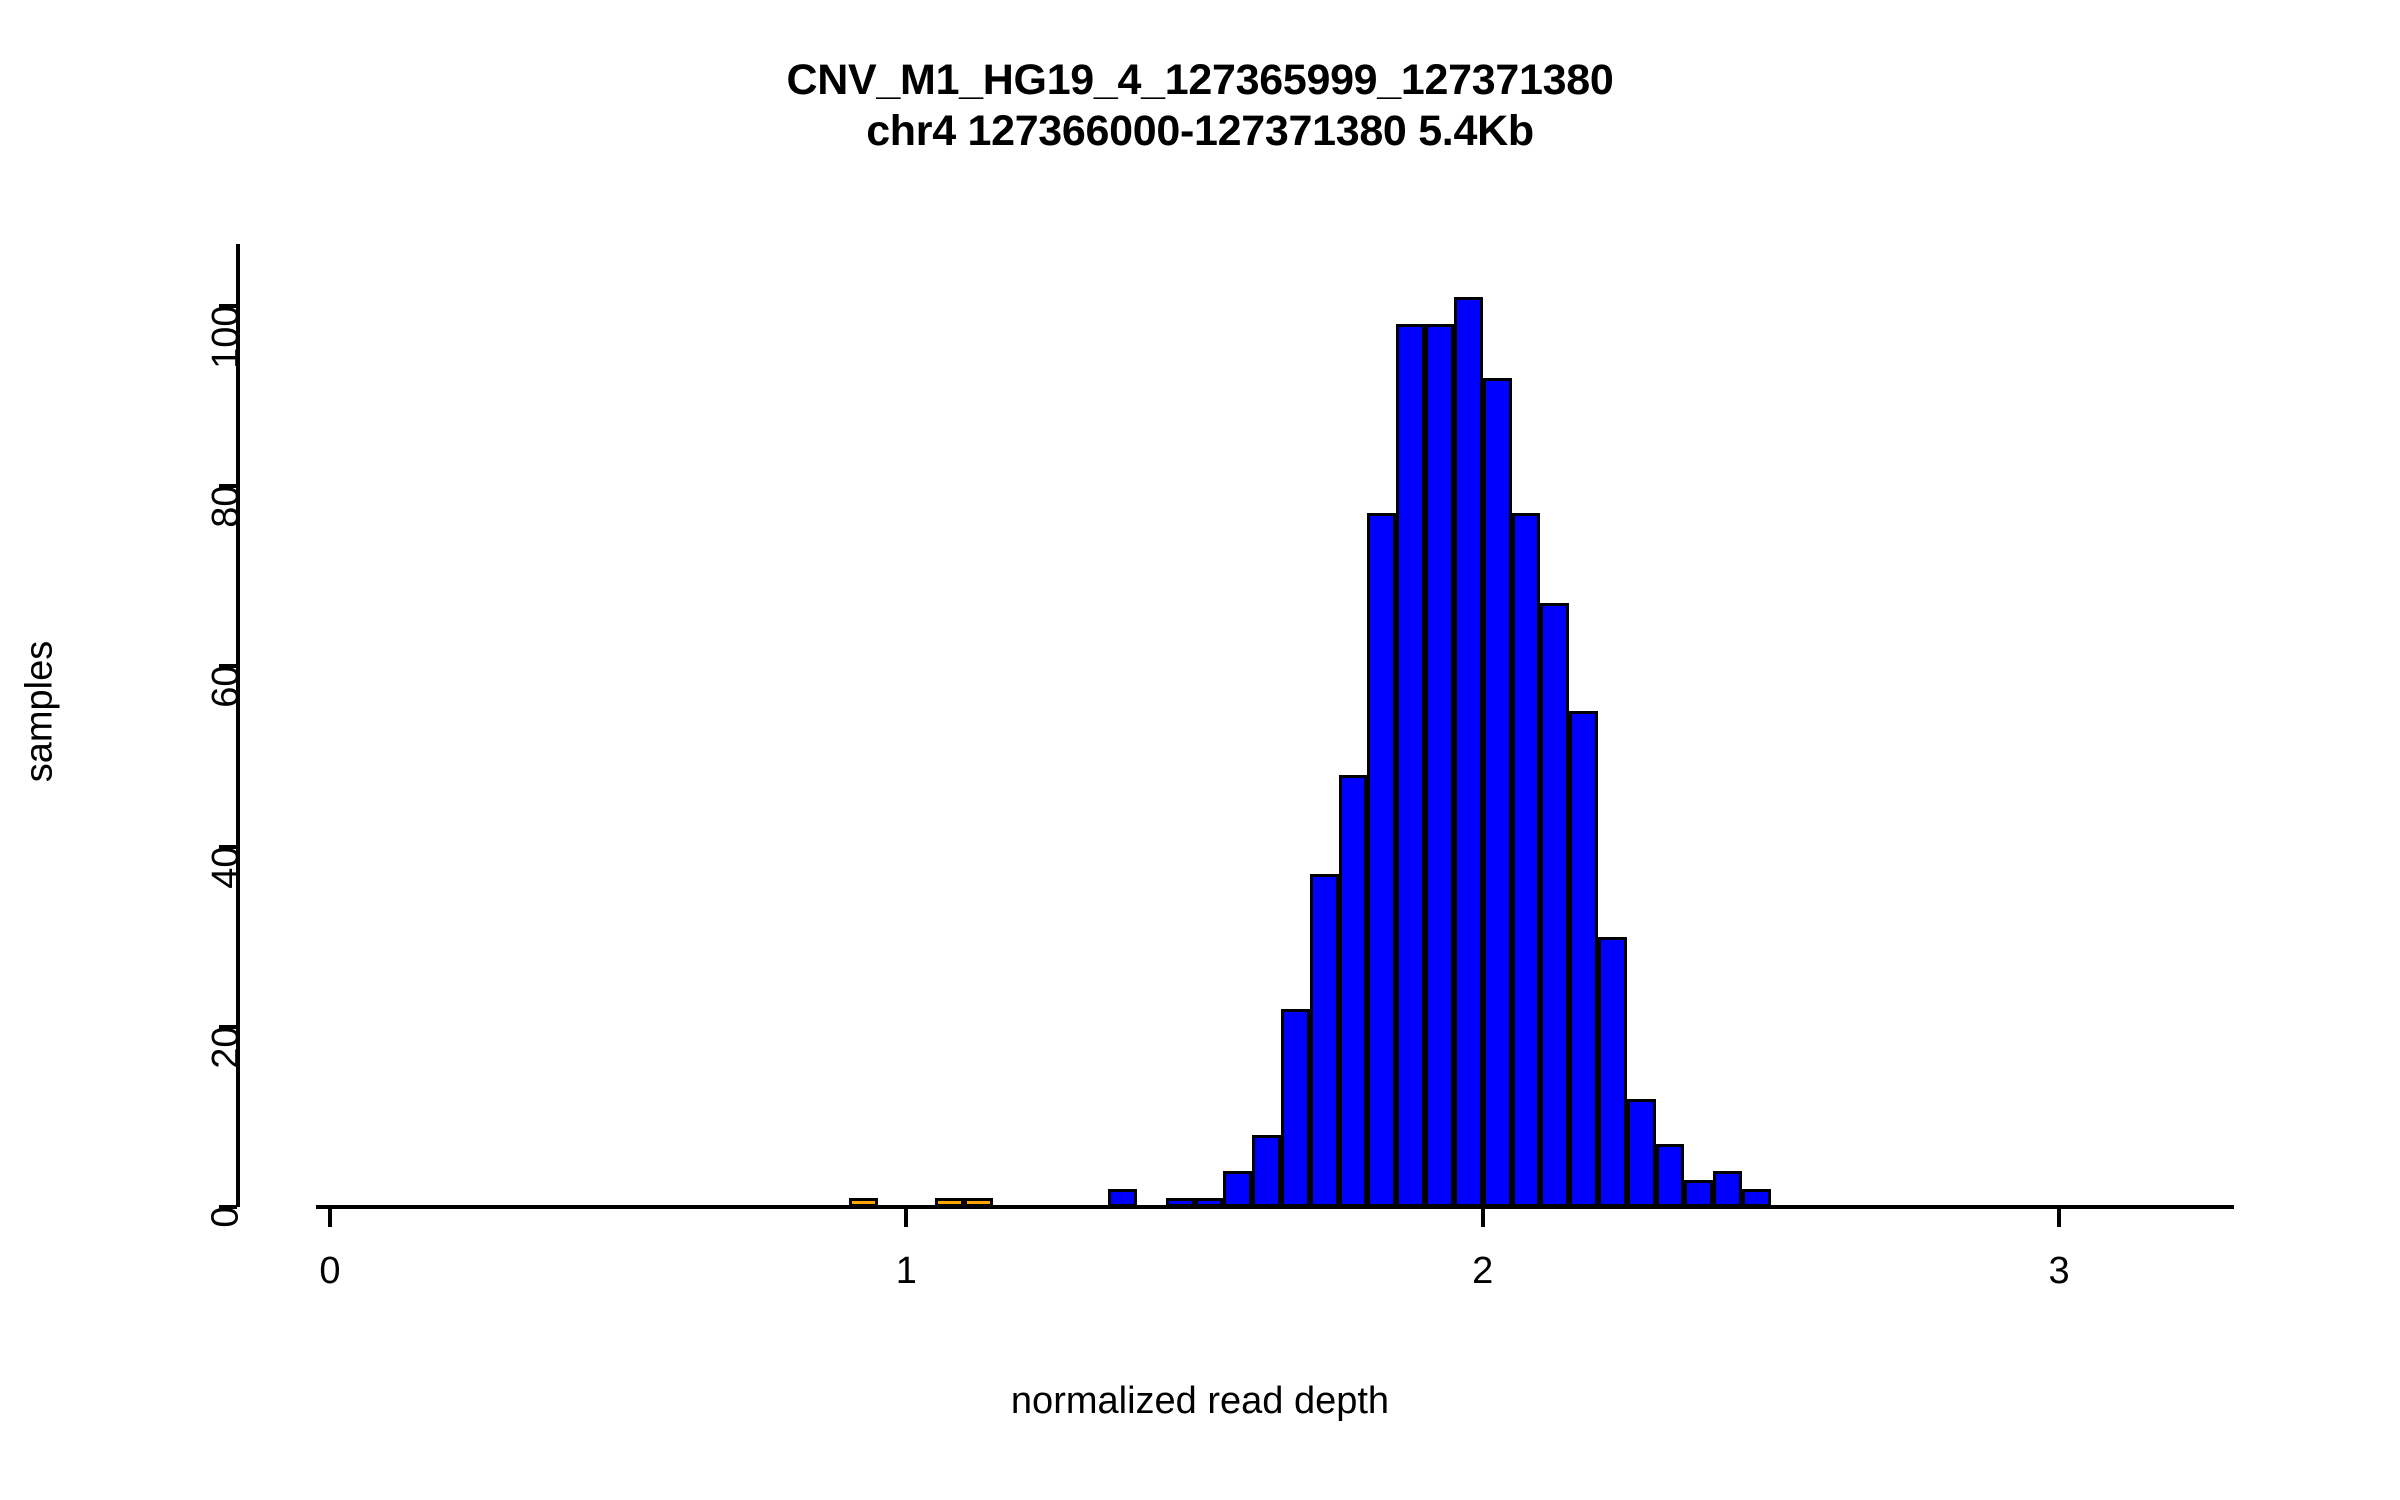 The width and height of the screenshot is (2400, 1500). I want to click on x-axis-tick-label: 3, so click(2059, 1271).